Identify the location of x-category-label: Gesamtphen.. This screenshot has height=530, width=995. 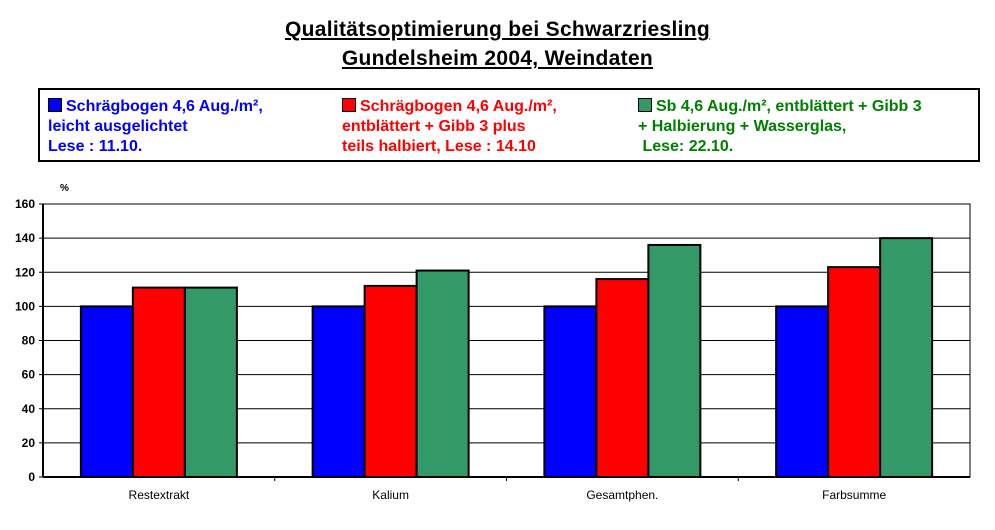
(622, 495).